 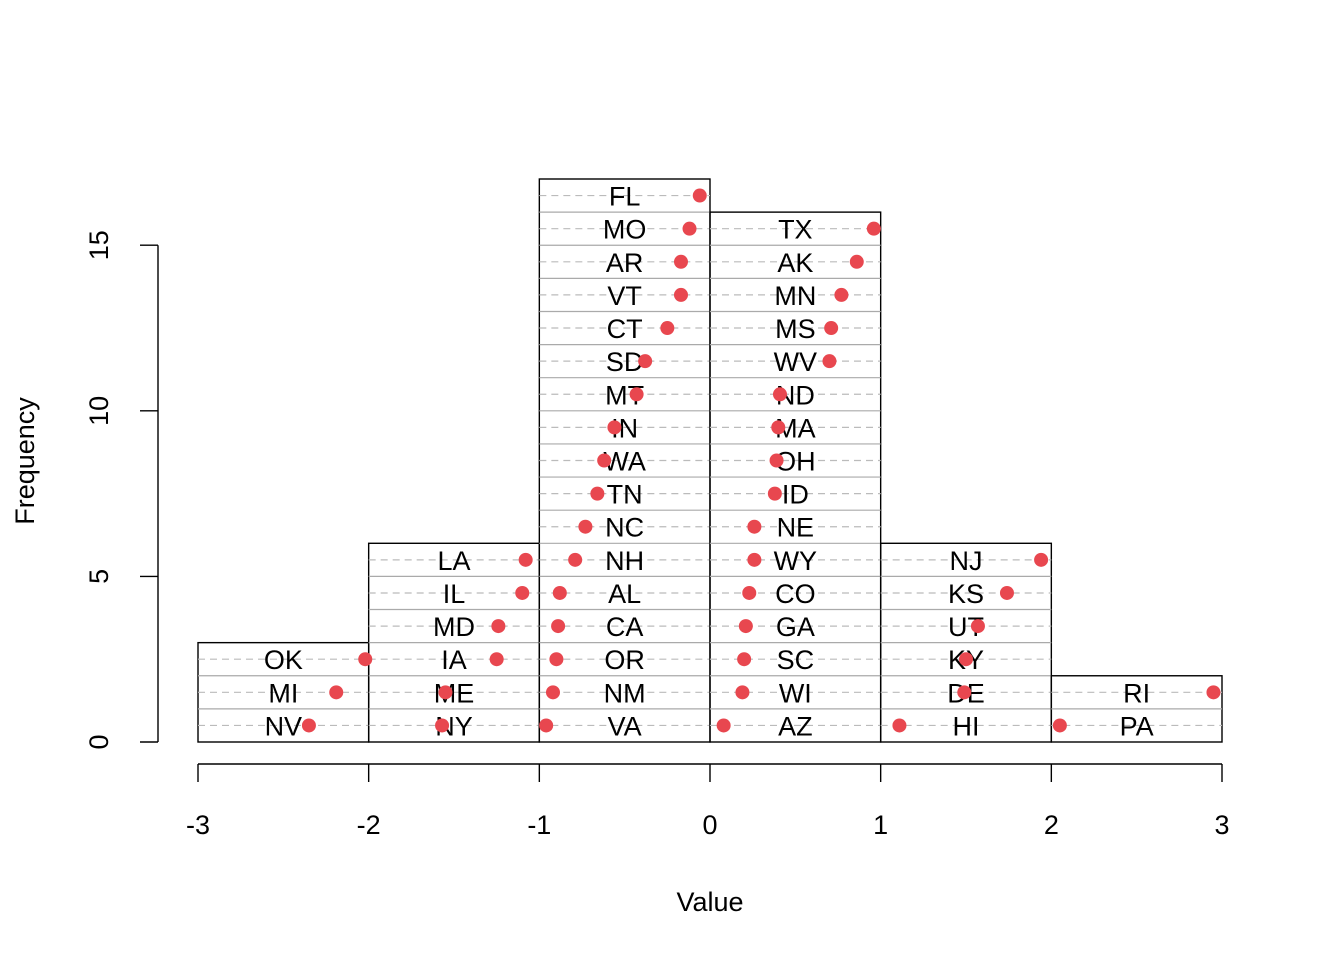 I want to click on point-label: WV, so click(x=796, y=362).